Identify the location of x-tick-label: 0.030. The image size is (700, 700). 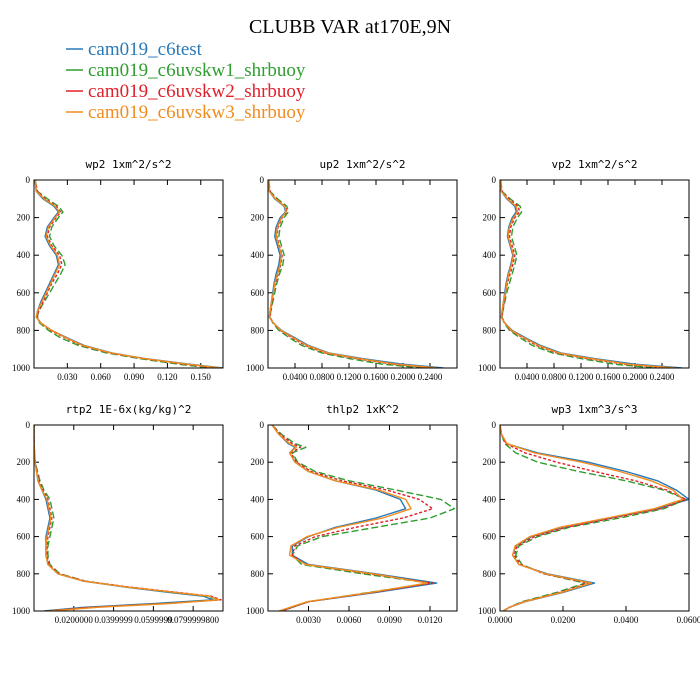
(67, 377).